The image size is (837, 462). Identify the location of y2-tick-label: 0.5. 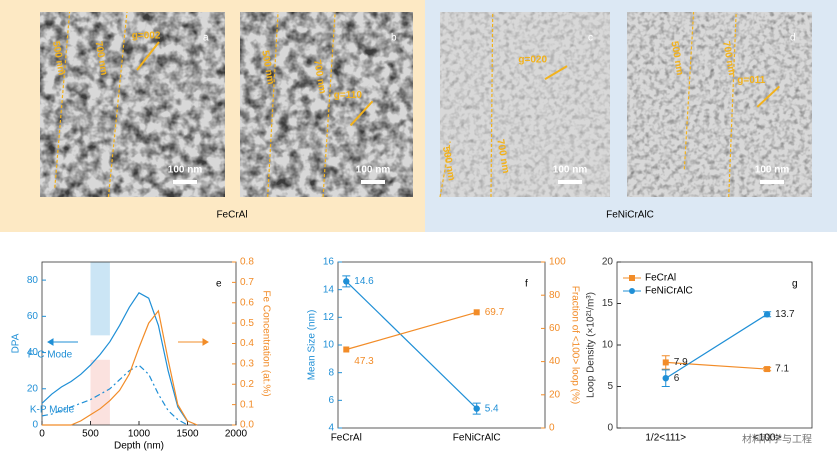
(247, 323).